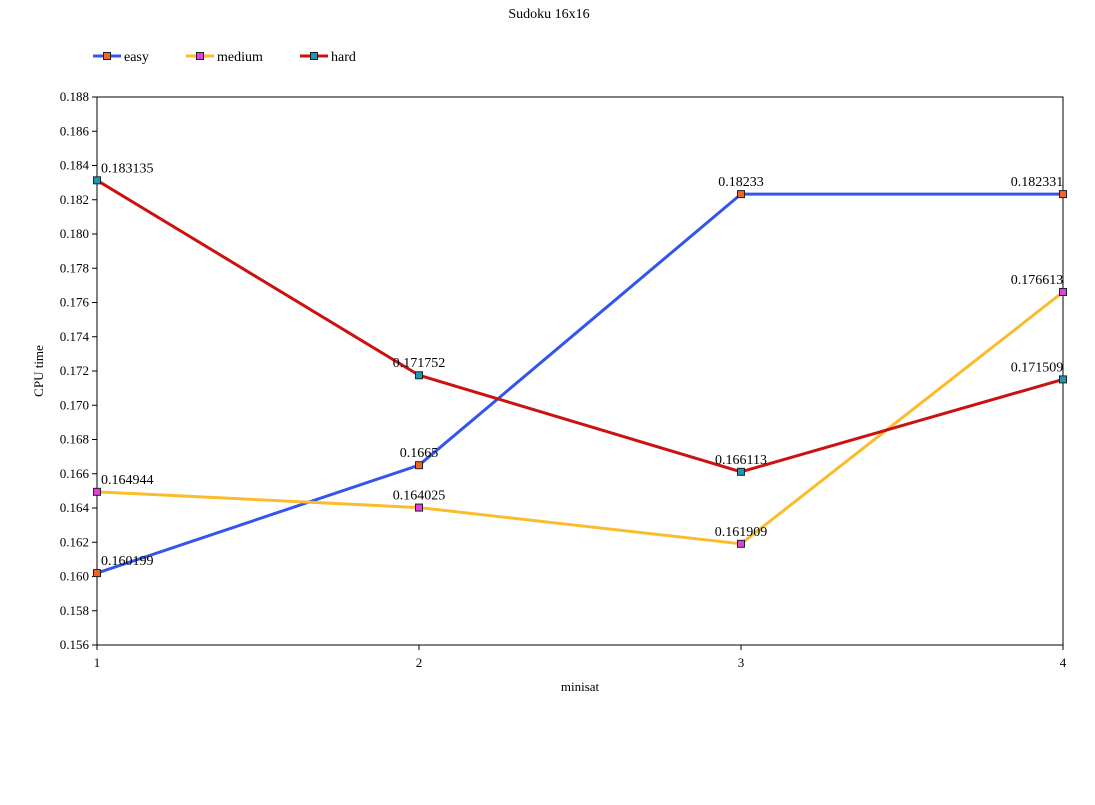 Image resolution: width=1095 pixels, height=805 pixels. What do you see at coordinates (741, 460) in the screenshot?
I see `data-label-hard: 0.166113` at bounding box center [741, 460].